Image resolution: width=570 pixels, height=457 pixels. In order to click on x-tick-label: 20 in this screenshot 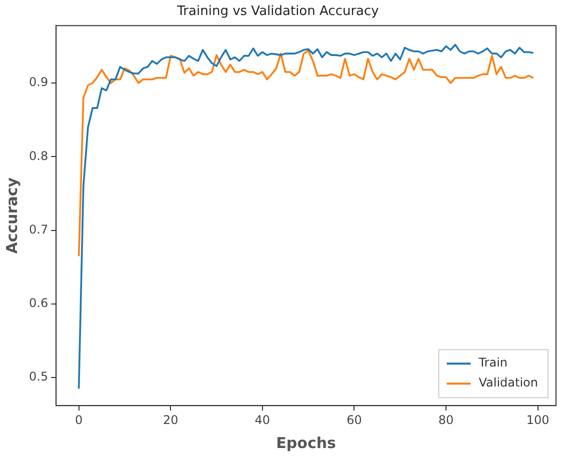, I will do `click(170, 419)`.